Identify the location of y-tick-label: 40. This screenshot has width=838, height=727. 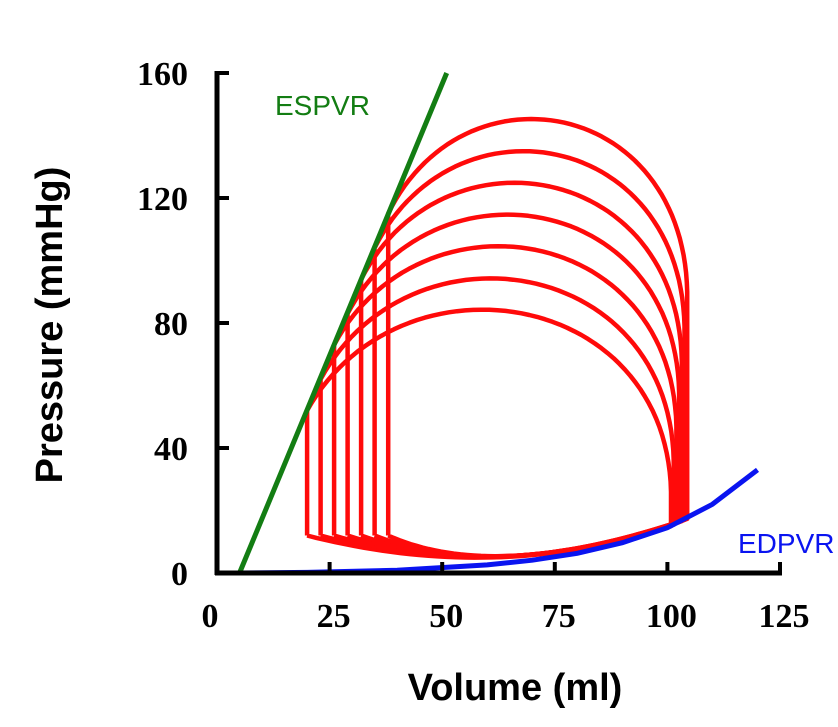
(171, 449).